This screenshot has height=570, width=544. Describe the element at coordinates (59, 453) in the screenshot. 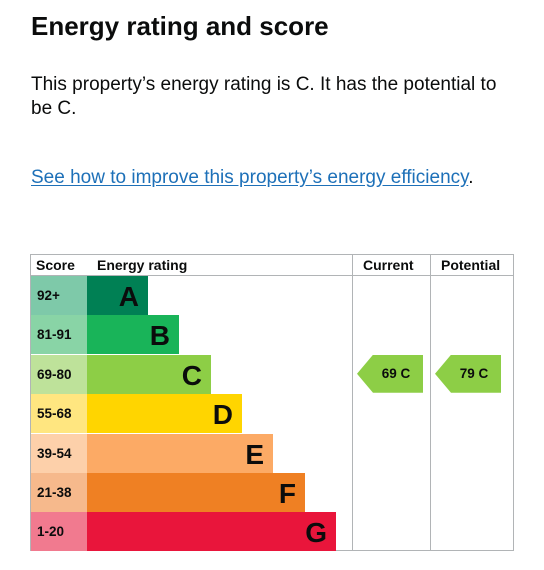

I see `band-score-range: 39-54` at that location.